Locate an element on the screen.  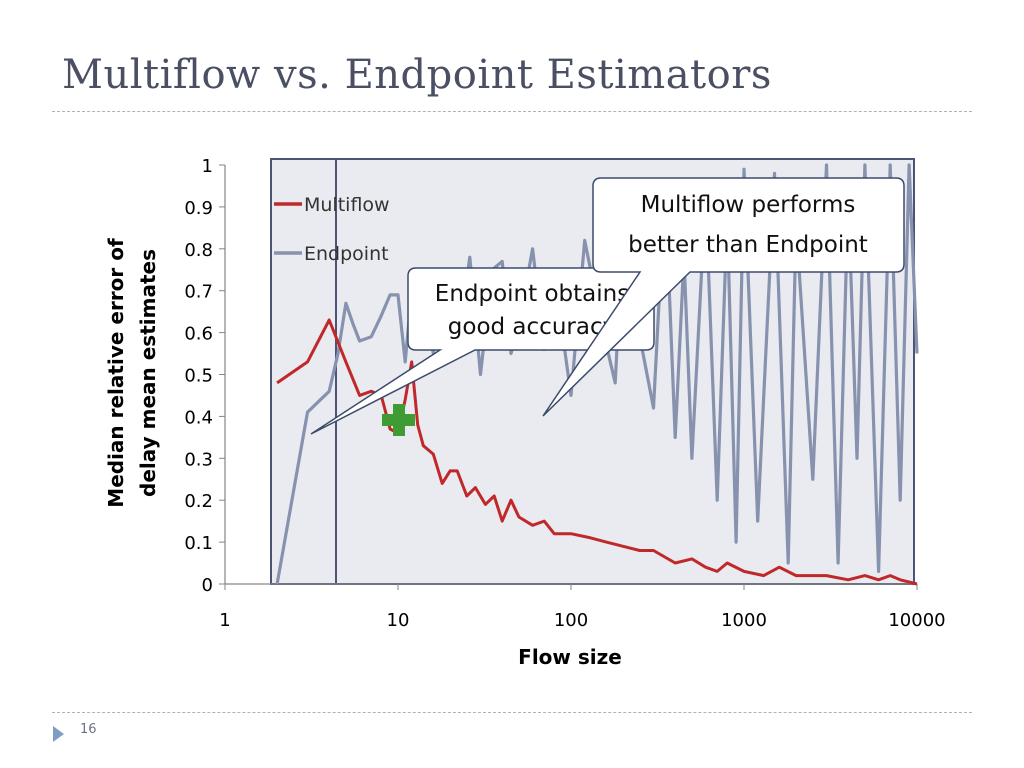
legend-label-multiflow: Multiflow is located at coordinates (347, 205).